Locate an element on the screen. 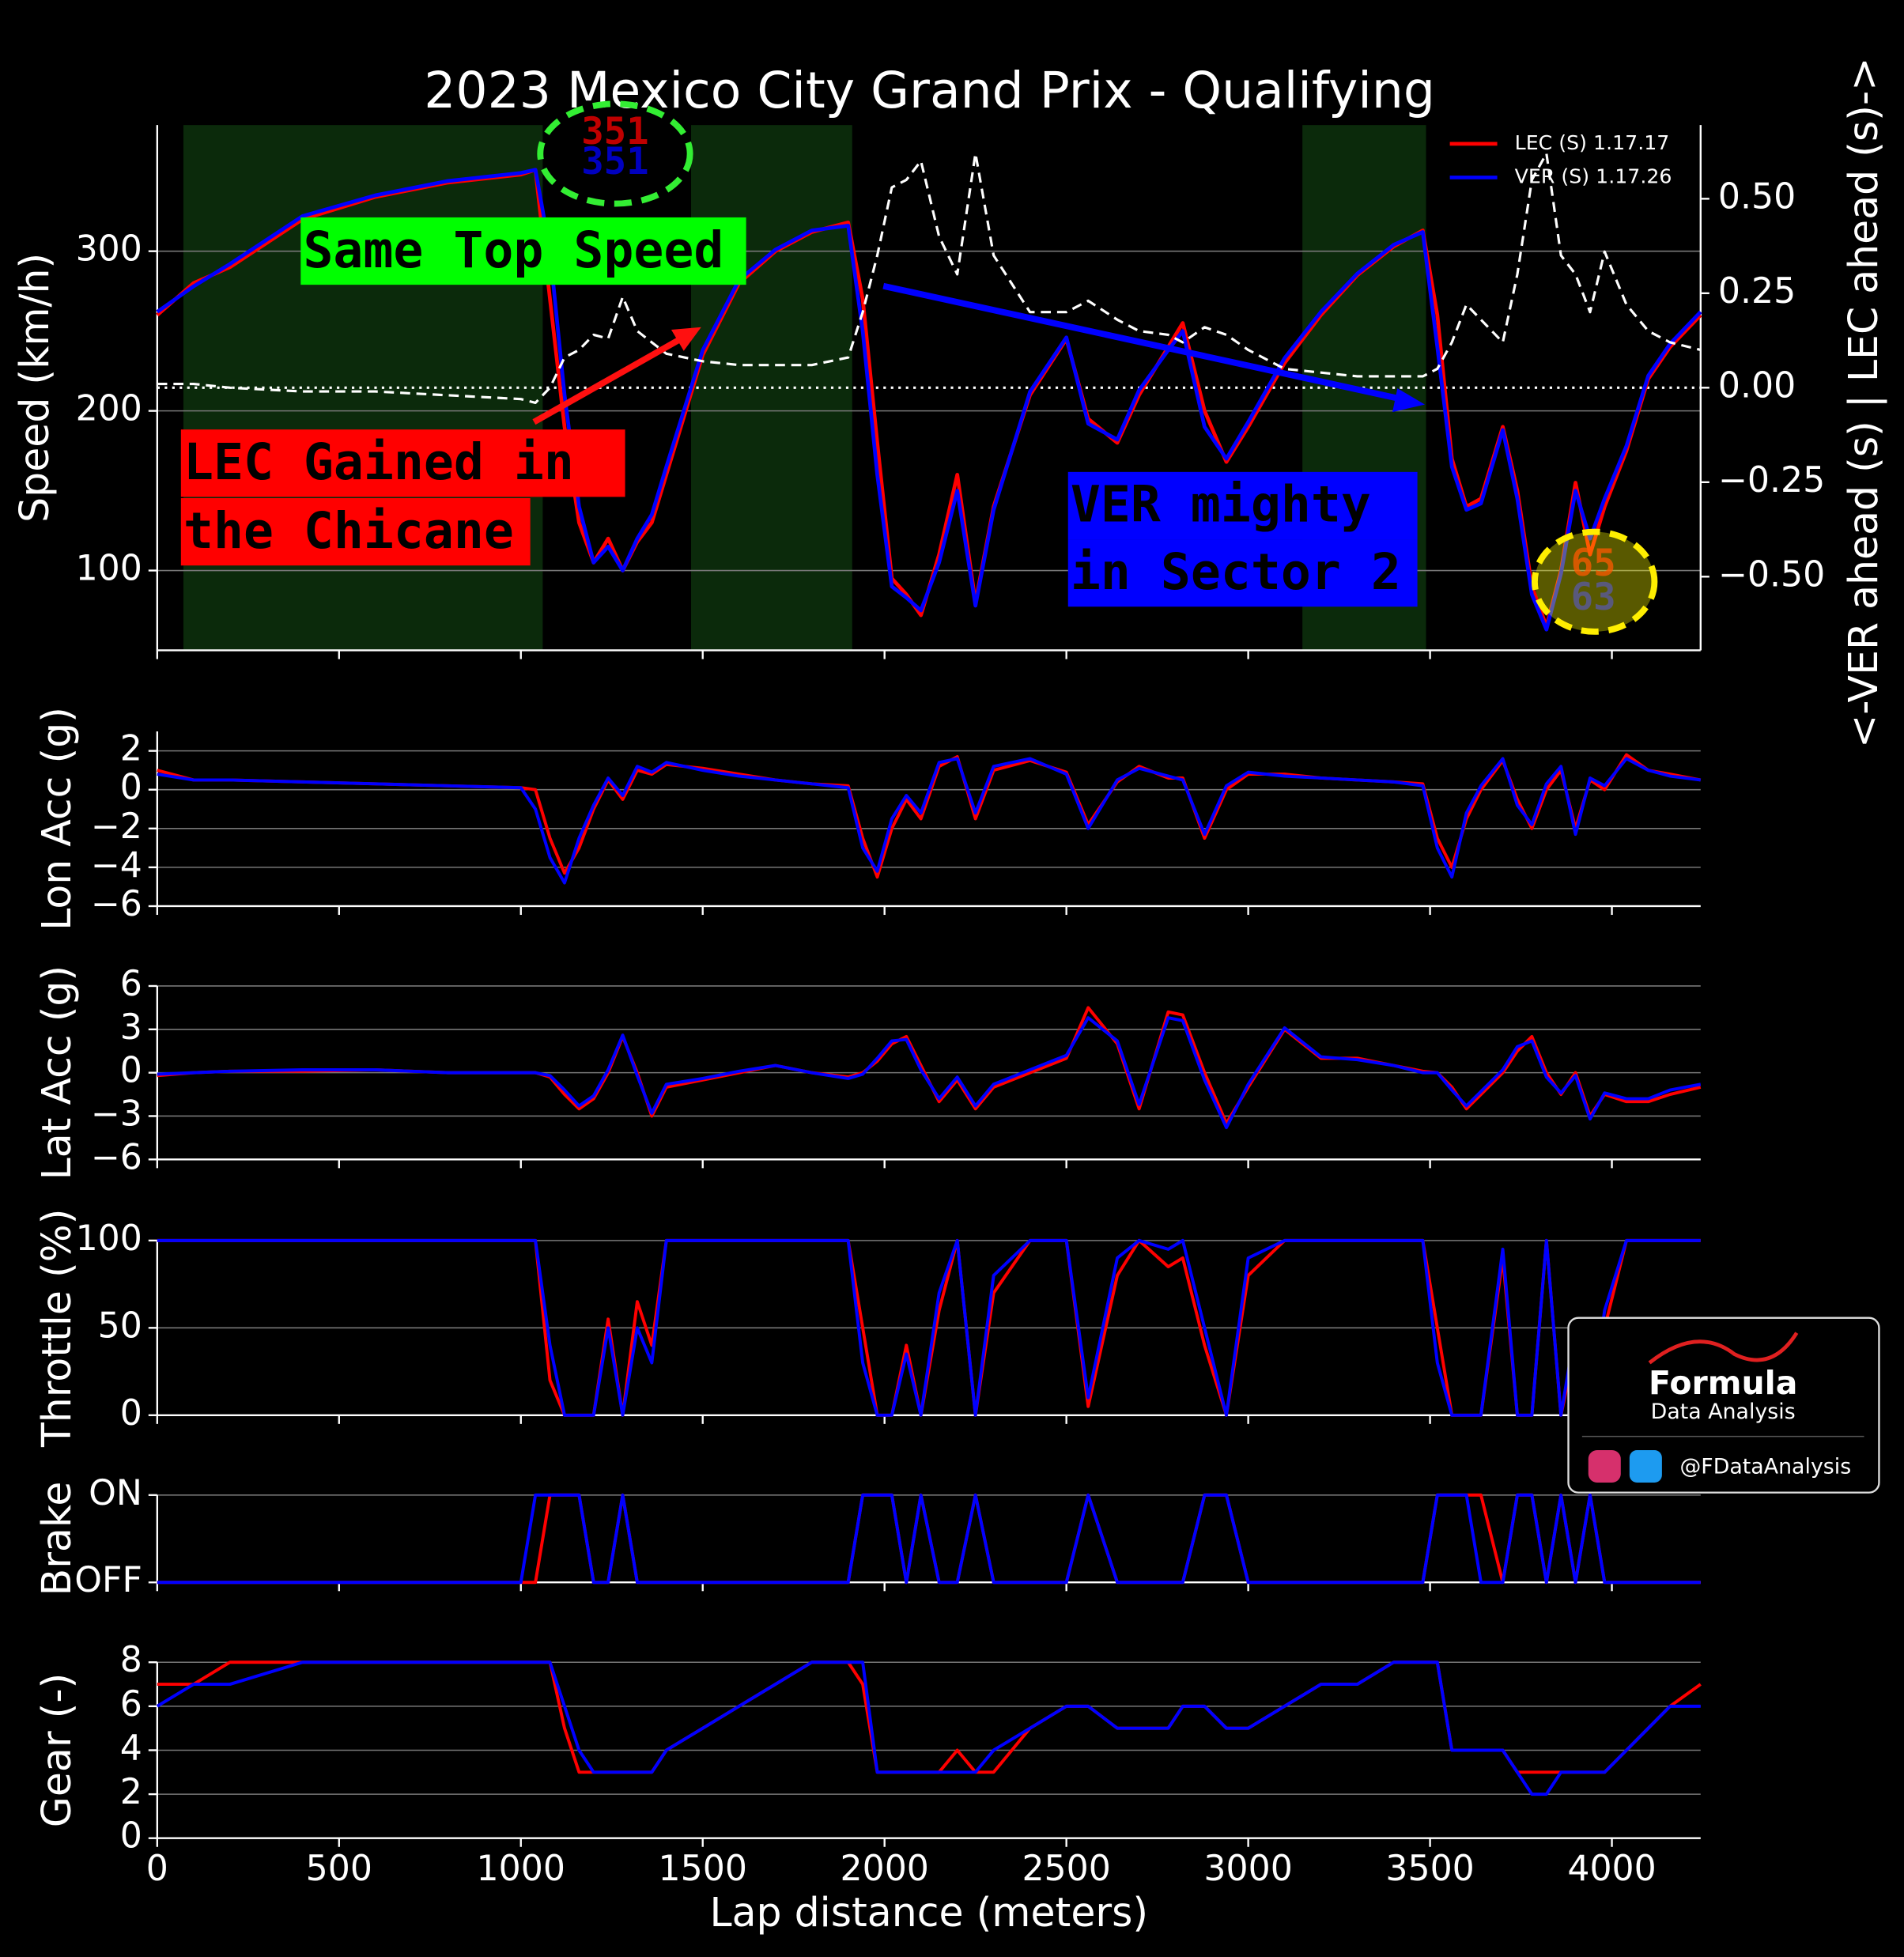 The image size is (1904, 1957). y-axis-label: Throttle (%) is located at coordinates (56, 1328).